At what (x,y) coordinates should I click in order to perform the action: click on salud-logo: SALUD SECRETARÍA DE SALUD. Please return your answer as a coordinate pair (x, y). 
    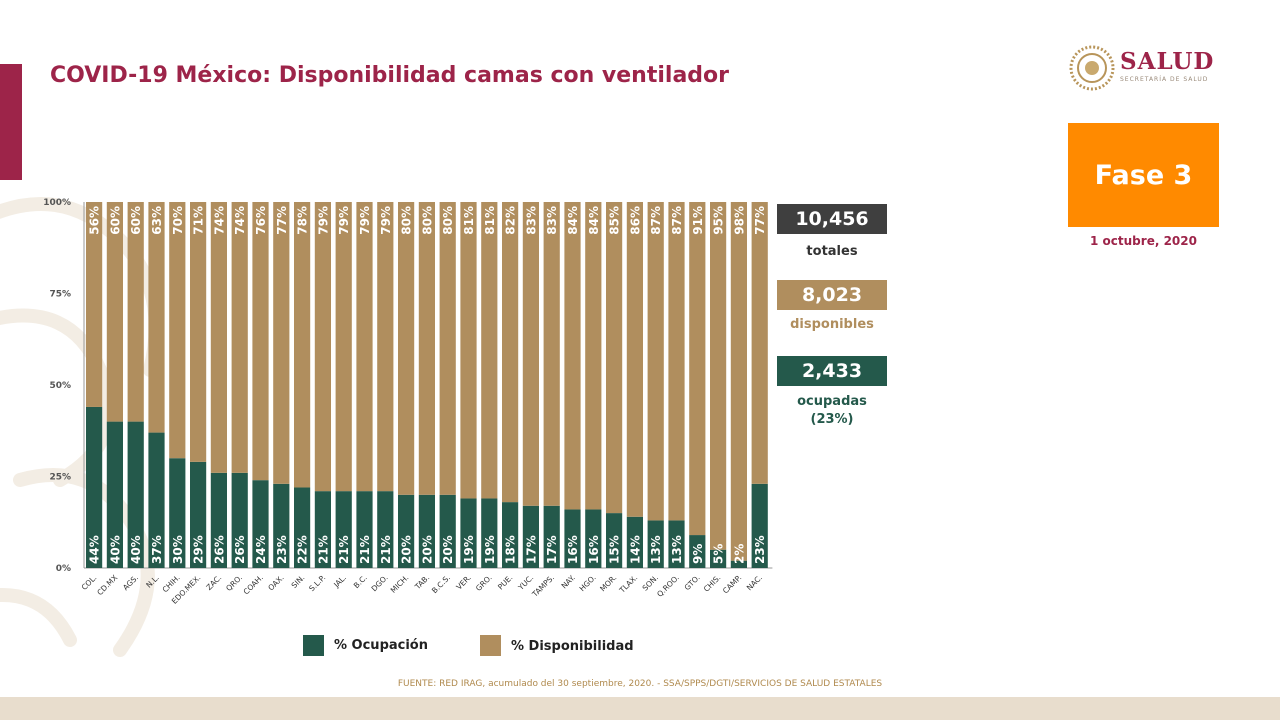
    Looking at the image, I should click on (1148, 69).